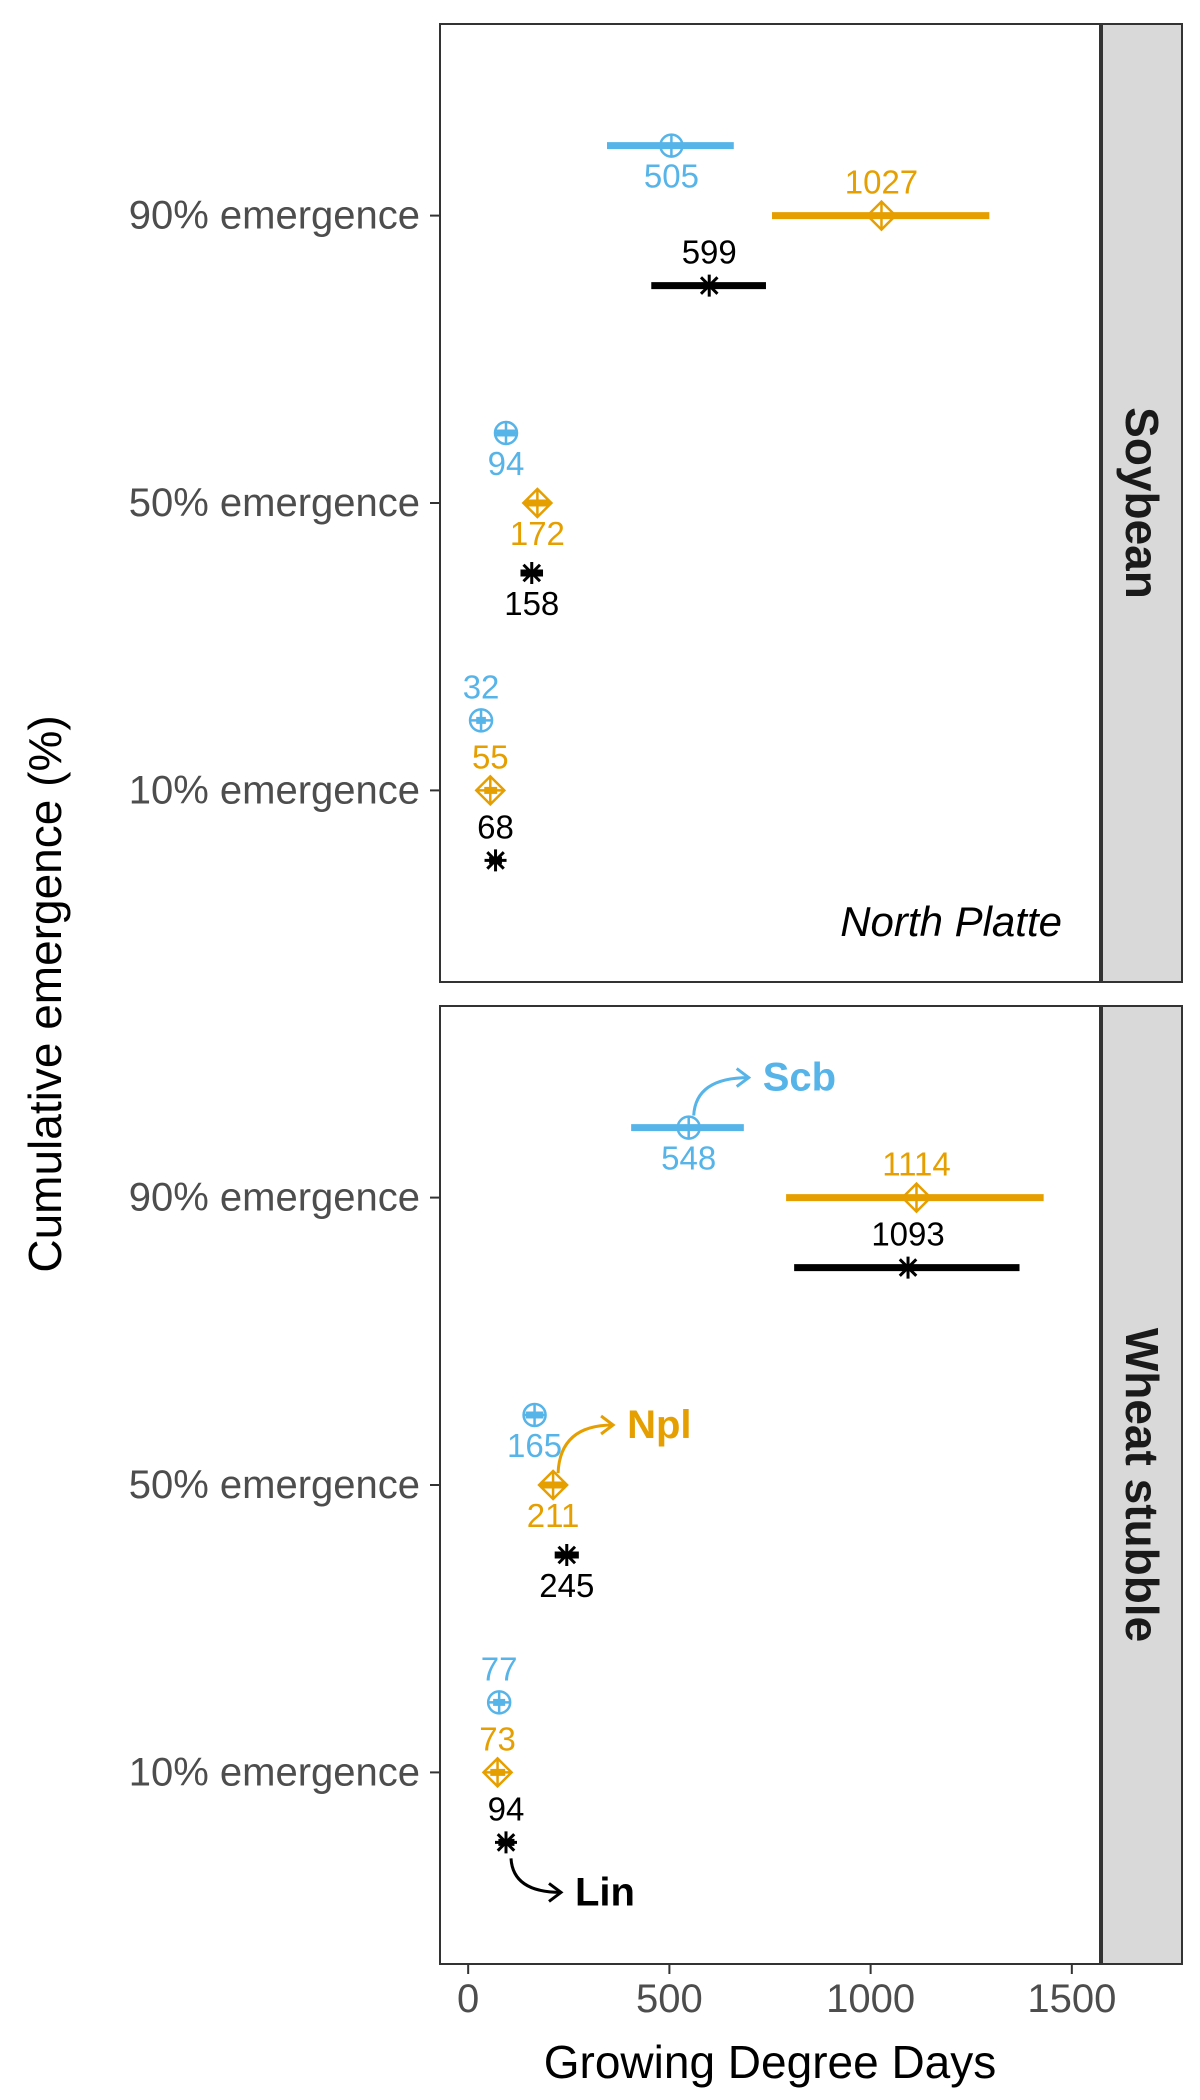  I want to click on strip-label-wheat-stubble: Wheat stubble, so click(1142, 1485).